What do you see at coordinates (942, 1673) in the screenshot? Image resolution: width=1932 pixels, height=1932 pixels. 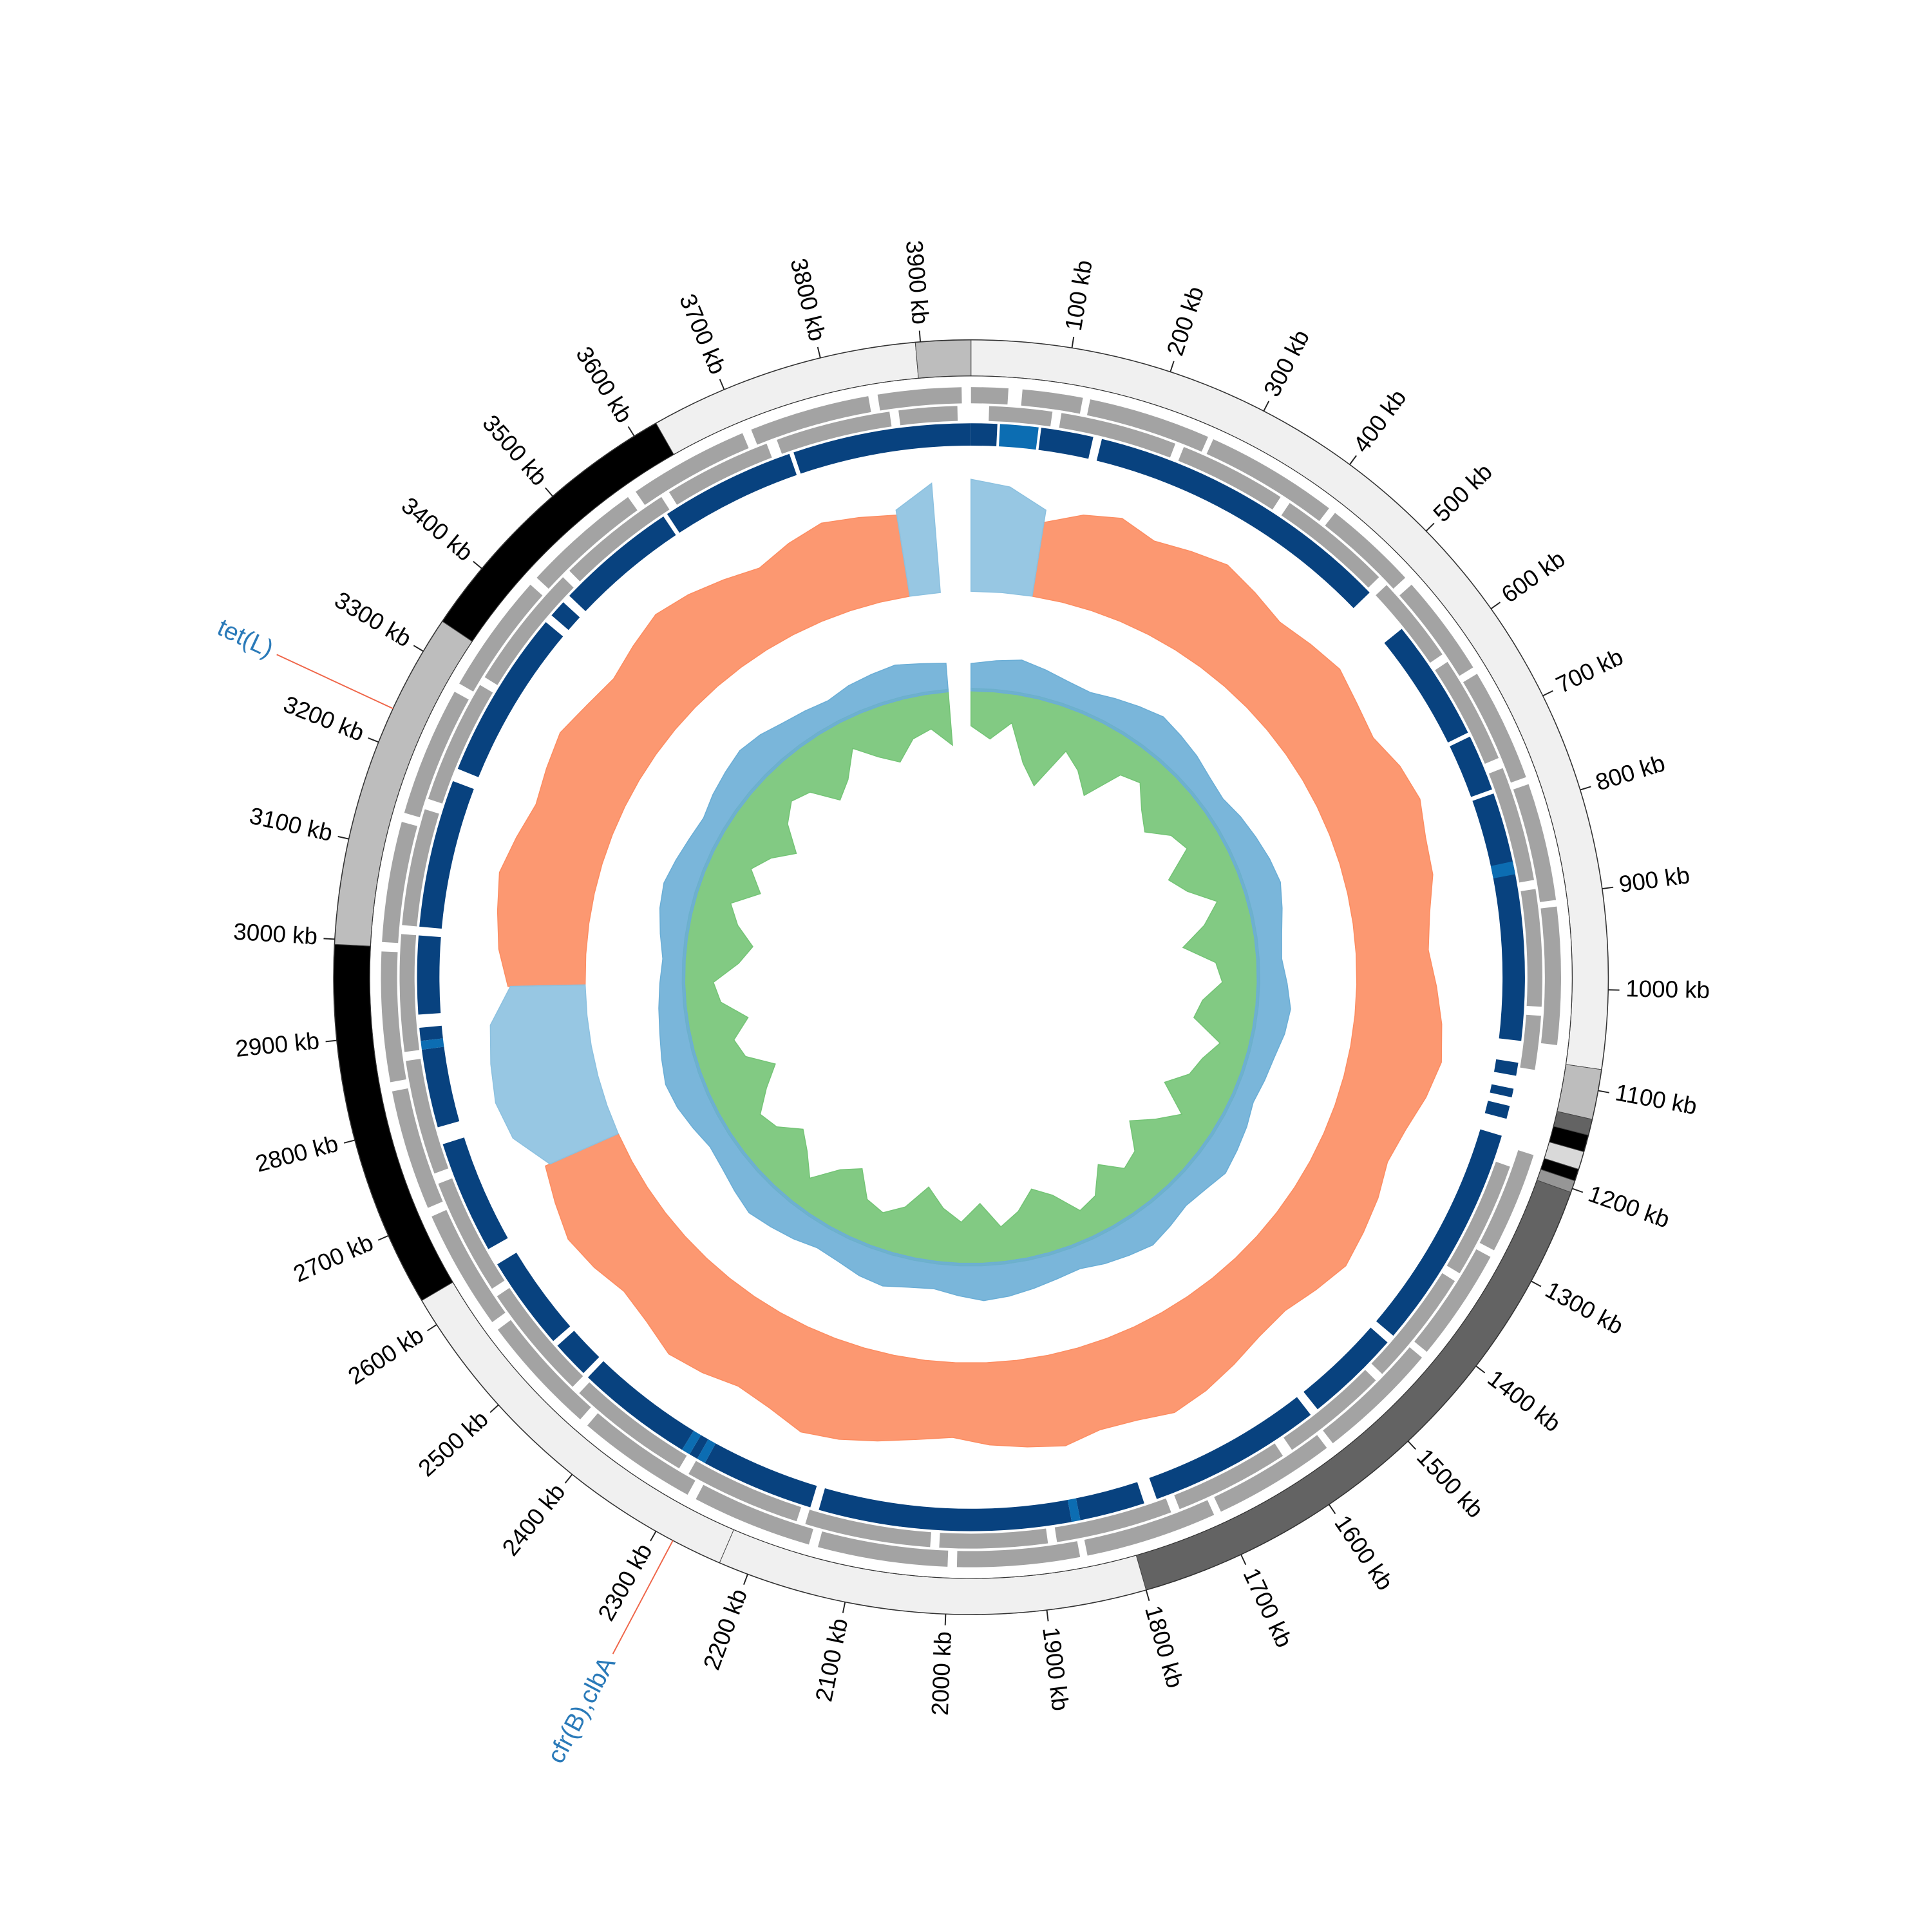 I see `tick-label: 2000 kb` at bounding box center [942, 1673].